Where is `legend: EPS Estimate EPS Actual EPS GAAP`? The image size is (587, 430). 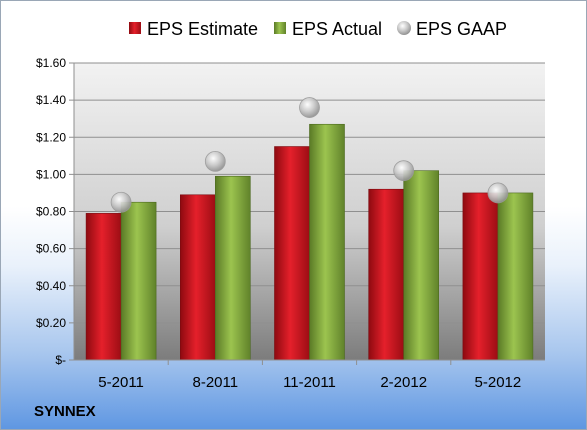 legend: EPS Estimate EPS Actual EPS GAAP is located at coordinates (318, 29).